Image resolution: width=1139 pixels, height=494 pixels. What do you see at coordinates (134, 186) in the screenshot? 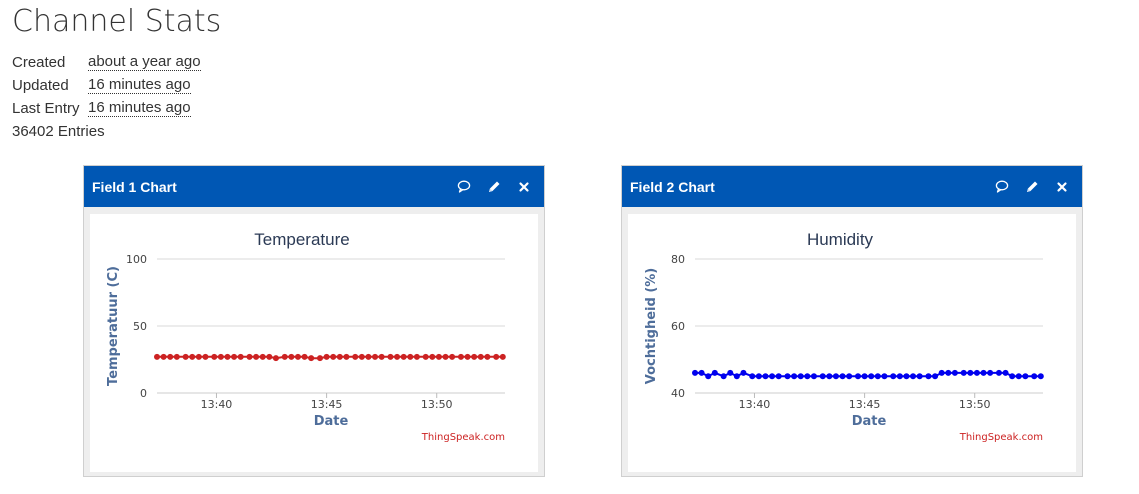
I see `panel-title: Field 1 Chart` at bounding box center [134, 186].